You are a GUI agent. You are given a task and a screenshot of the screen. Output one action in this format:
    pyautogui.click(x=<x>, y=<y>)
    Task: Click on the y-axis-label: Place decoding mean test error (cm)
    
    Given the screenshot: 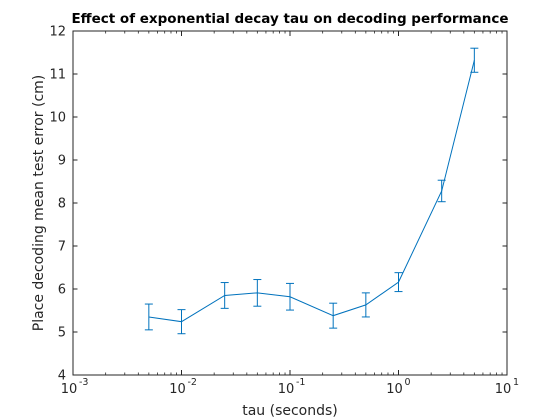 What is the action you would take?
    pyautogui.click(x=39, y=203)
    